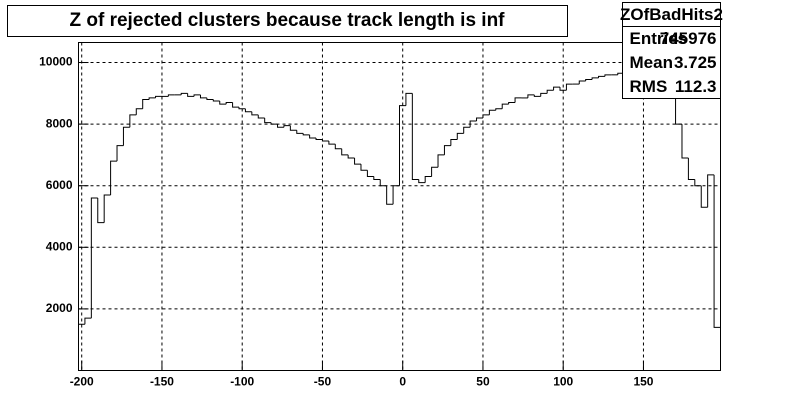  Describe the element at coordinates (402, 382) in the screenshot. I see `x-tick-label: 0` at that location.